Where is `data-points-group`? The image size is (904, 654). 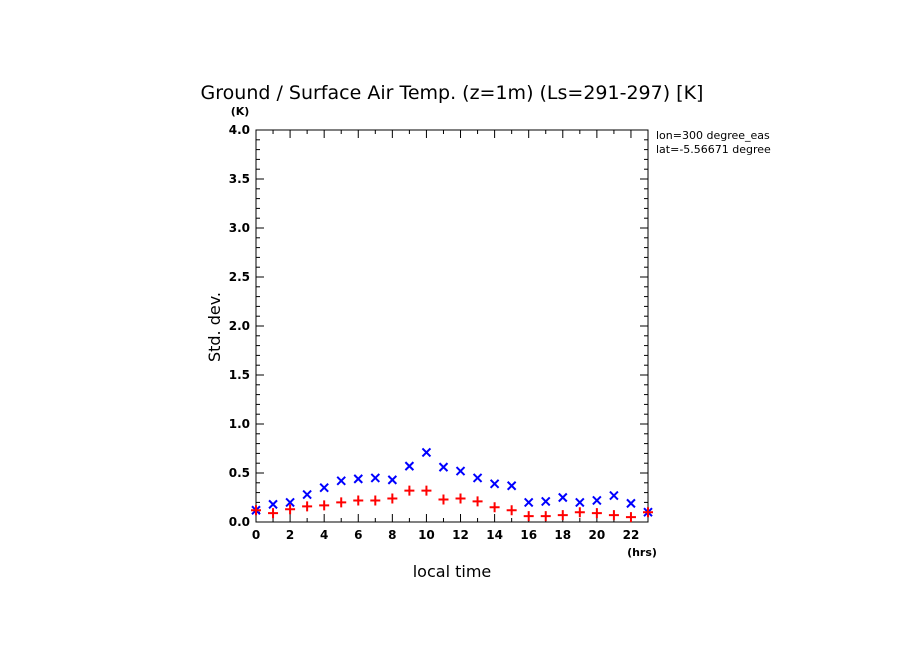 data-points-group is located at coordinates (452, 485).